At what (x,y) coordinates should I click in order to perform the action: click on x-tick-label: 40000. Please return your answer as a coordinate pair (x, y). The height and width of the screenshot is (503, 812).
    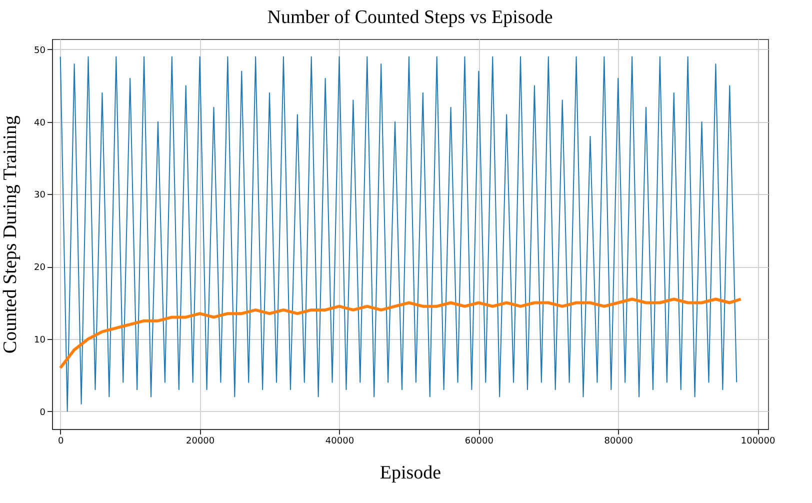
    Looking at the image, I should click on (339, 441).